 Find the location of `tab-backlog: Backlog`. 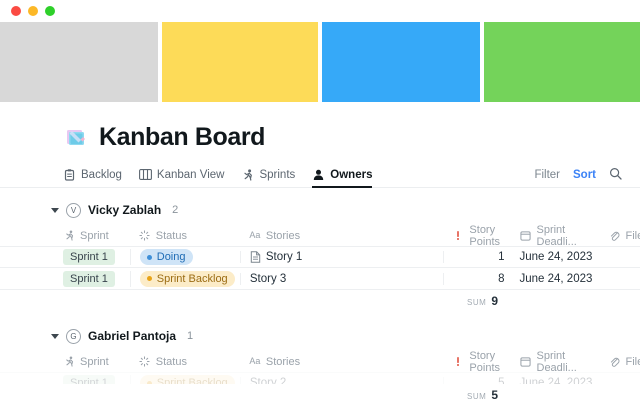

tab-backlog: Backlog is located at coordinates (92, 178).